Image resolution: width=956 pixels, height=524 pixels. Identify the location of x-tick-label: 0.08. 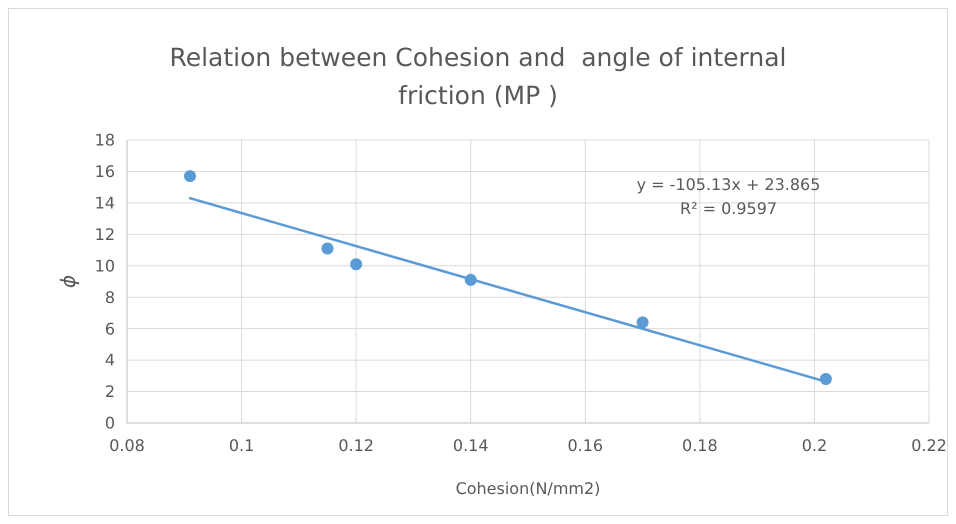
(127, 445).